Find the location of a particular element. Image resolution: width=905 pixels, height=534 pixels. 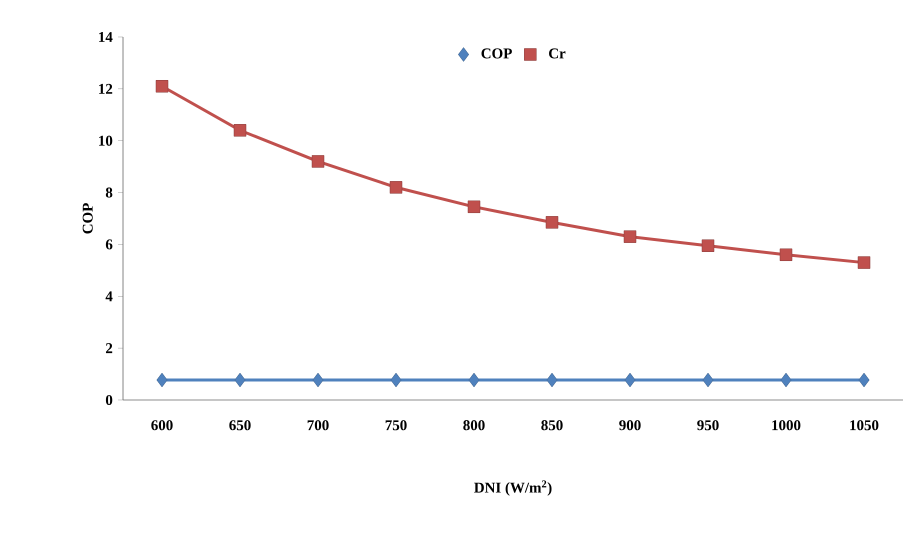

x-tick-label: 900 is located at coordinates (630, 425).